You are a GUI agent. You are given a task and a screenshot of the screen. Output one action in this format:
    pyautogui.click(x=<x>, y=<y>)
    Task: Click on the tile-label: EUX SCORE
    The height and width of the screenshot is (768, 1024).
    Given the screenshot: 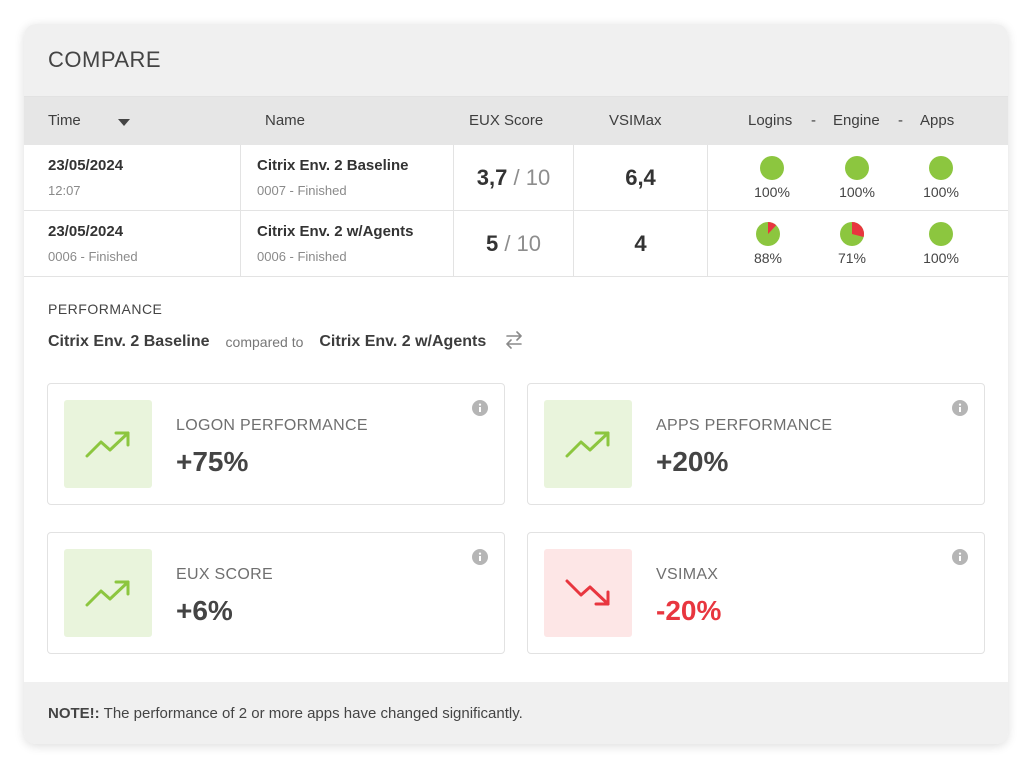 What is the action you would take?
    pyautogui.click(x=224, y=574)
    